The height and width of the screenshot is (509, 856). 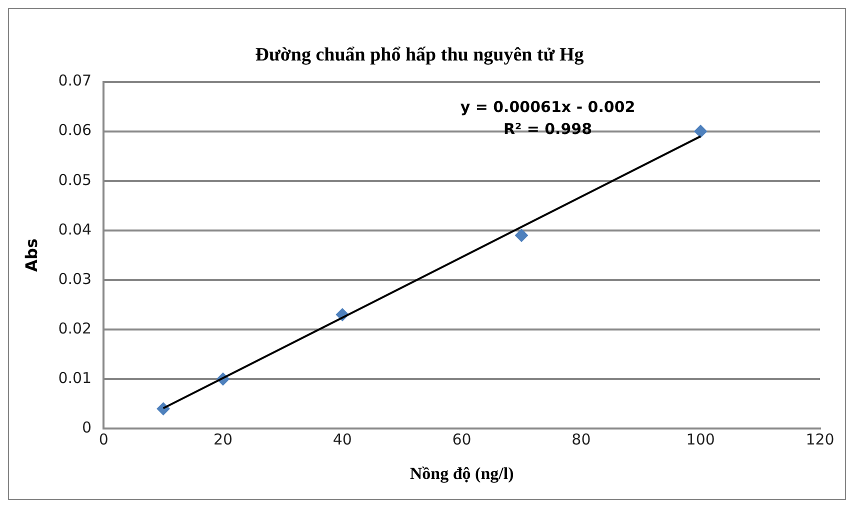 What do you see at coordinates (419, 55) in the screenshot?
I see `chart-title: Đường chuẩn phổ hấp thu nguyên tử Hg` at bounding box center [419, 55].